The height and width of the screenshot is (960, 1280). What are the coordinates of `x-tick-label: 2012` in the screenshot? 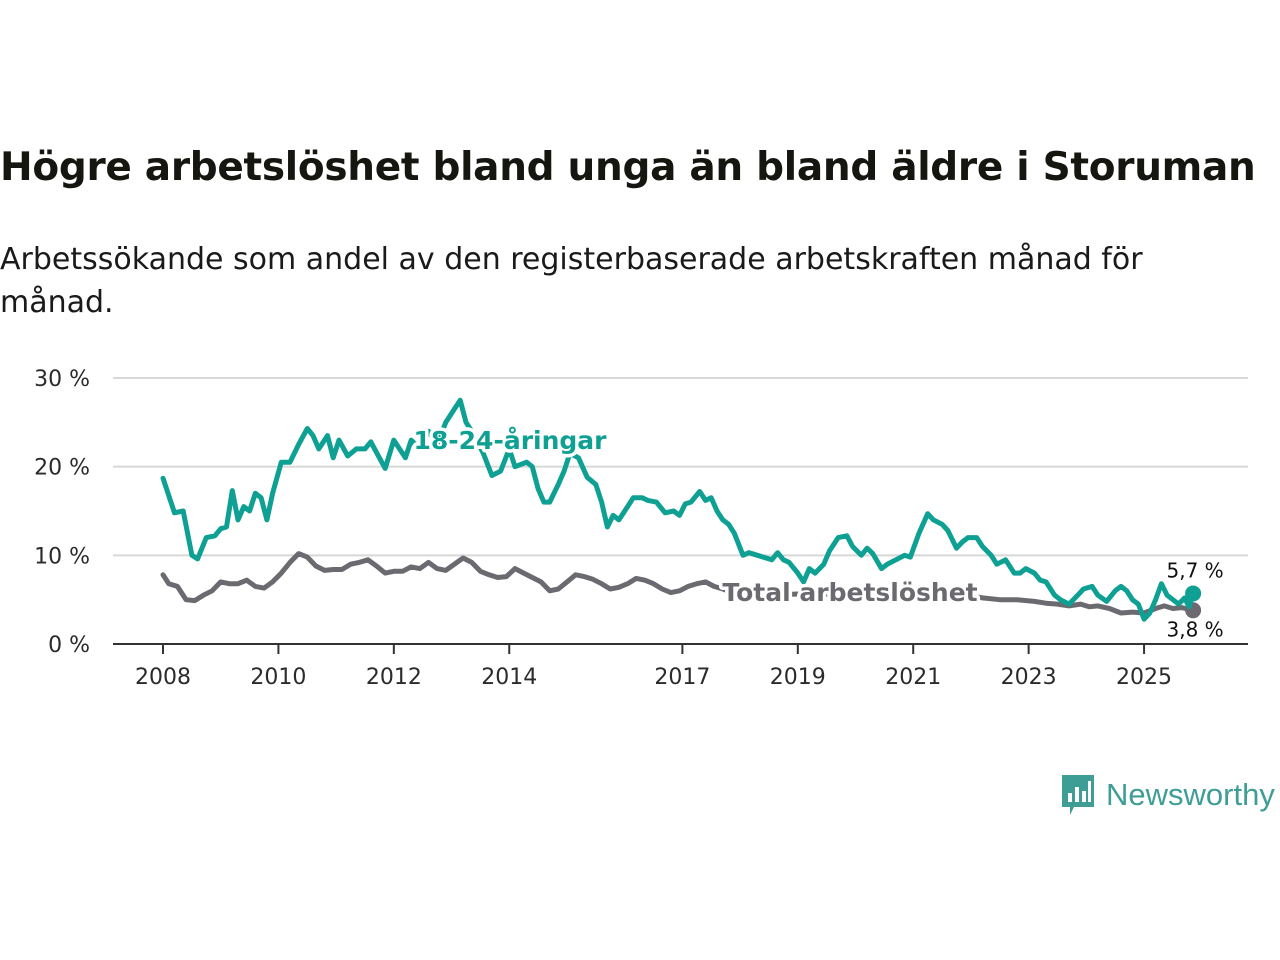 It's located at (394, 677).